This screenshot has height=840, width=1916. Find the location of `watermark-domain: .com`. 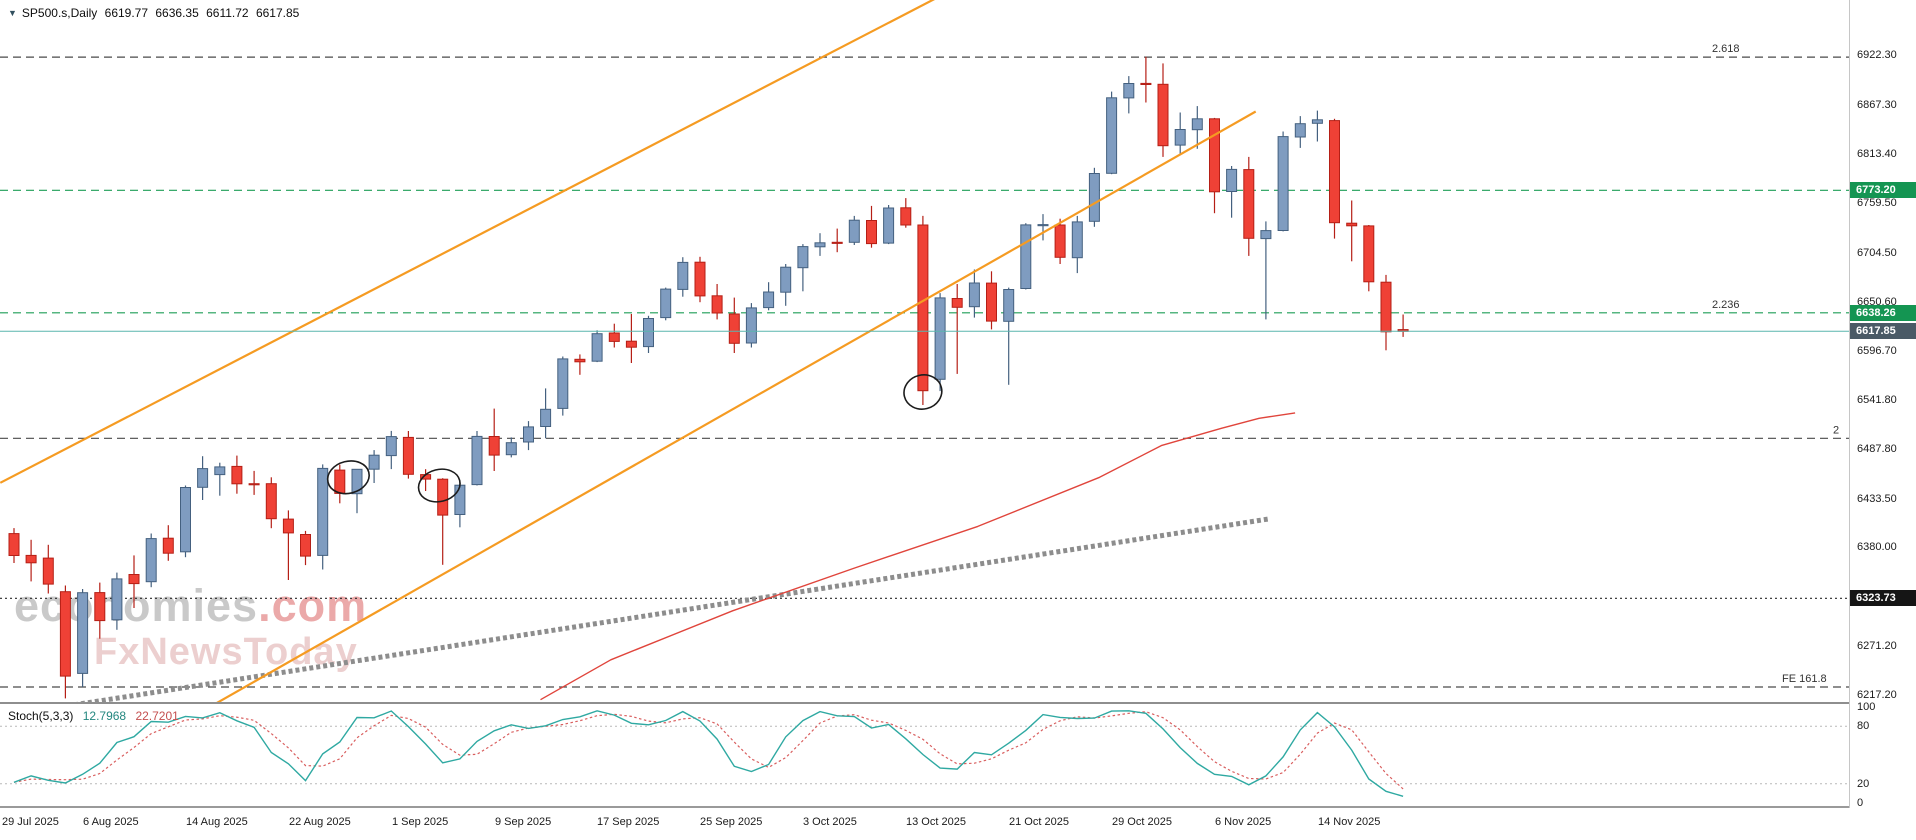

watermark-domain: .com is located at coordinates (313, 605).